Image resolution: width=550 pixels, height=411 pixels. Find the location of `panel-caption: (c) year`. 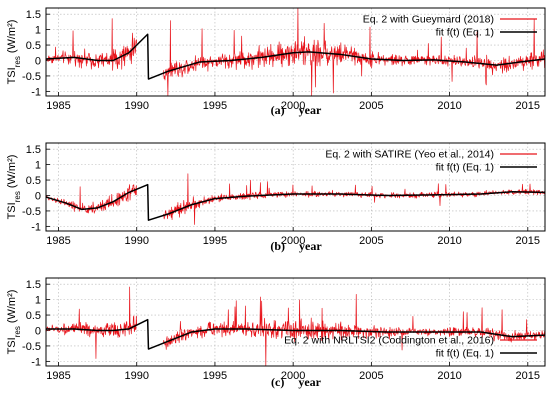

panel-caption: (c) year is located at coordinates (296, 382).